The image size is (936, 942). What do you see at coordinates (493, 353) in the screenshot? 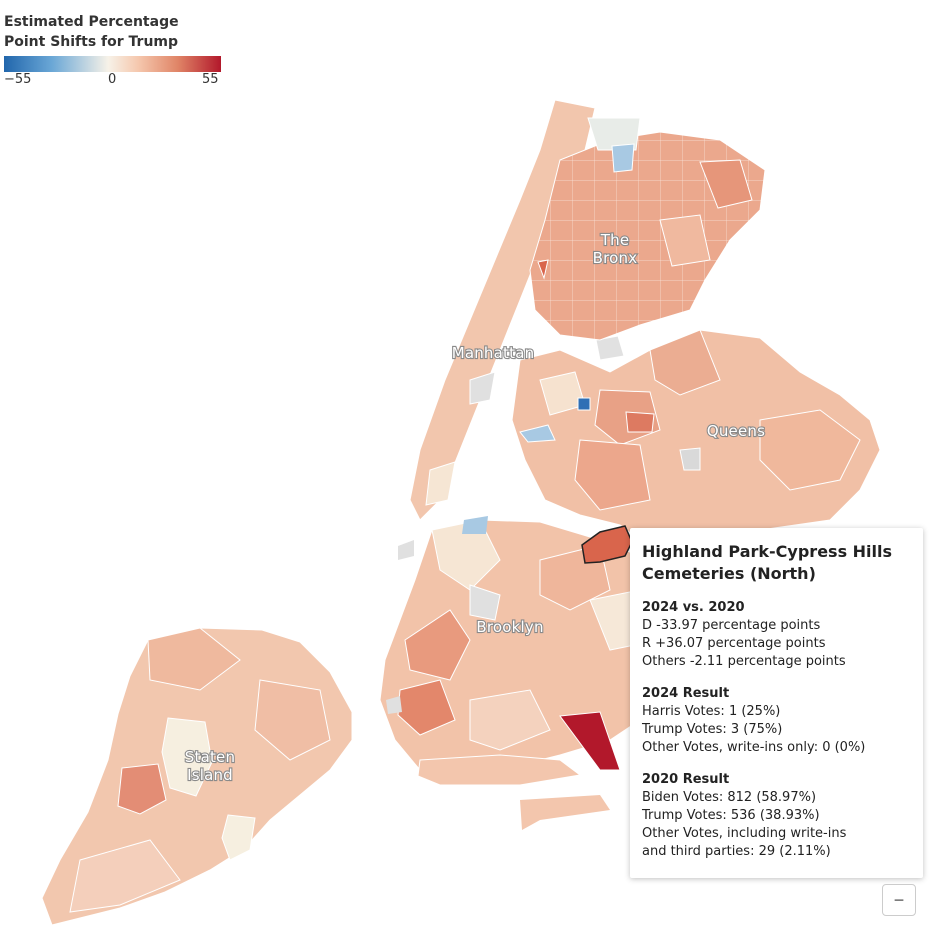
I see `manhattan-label: Manhattan` at bounding box center [493, 353].